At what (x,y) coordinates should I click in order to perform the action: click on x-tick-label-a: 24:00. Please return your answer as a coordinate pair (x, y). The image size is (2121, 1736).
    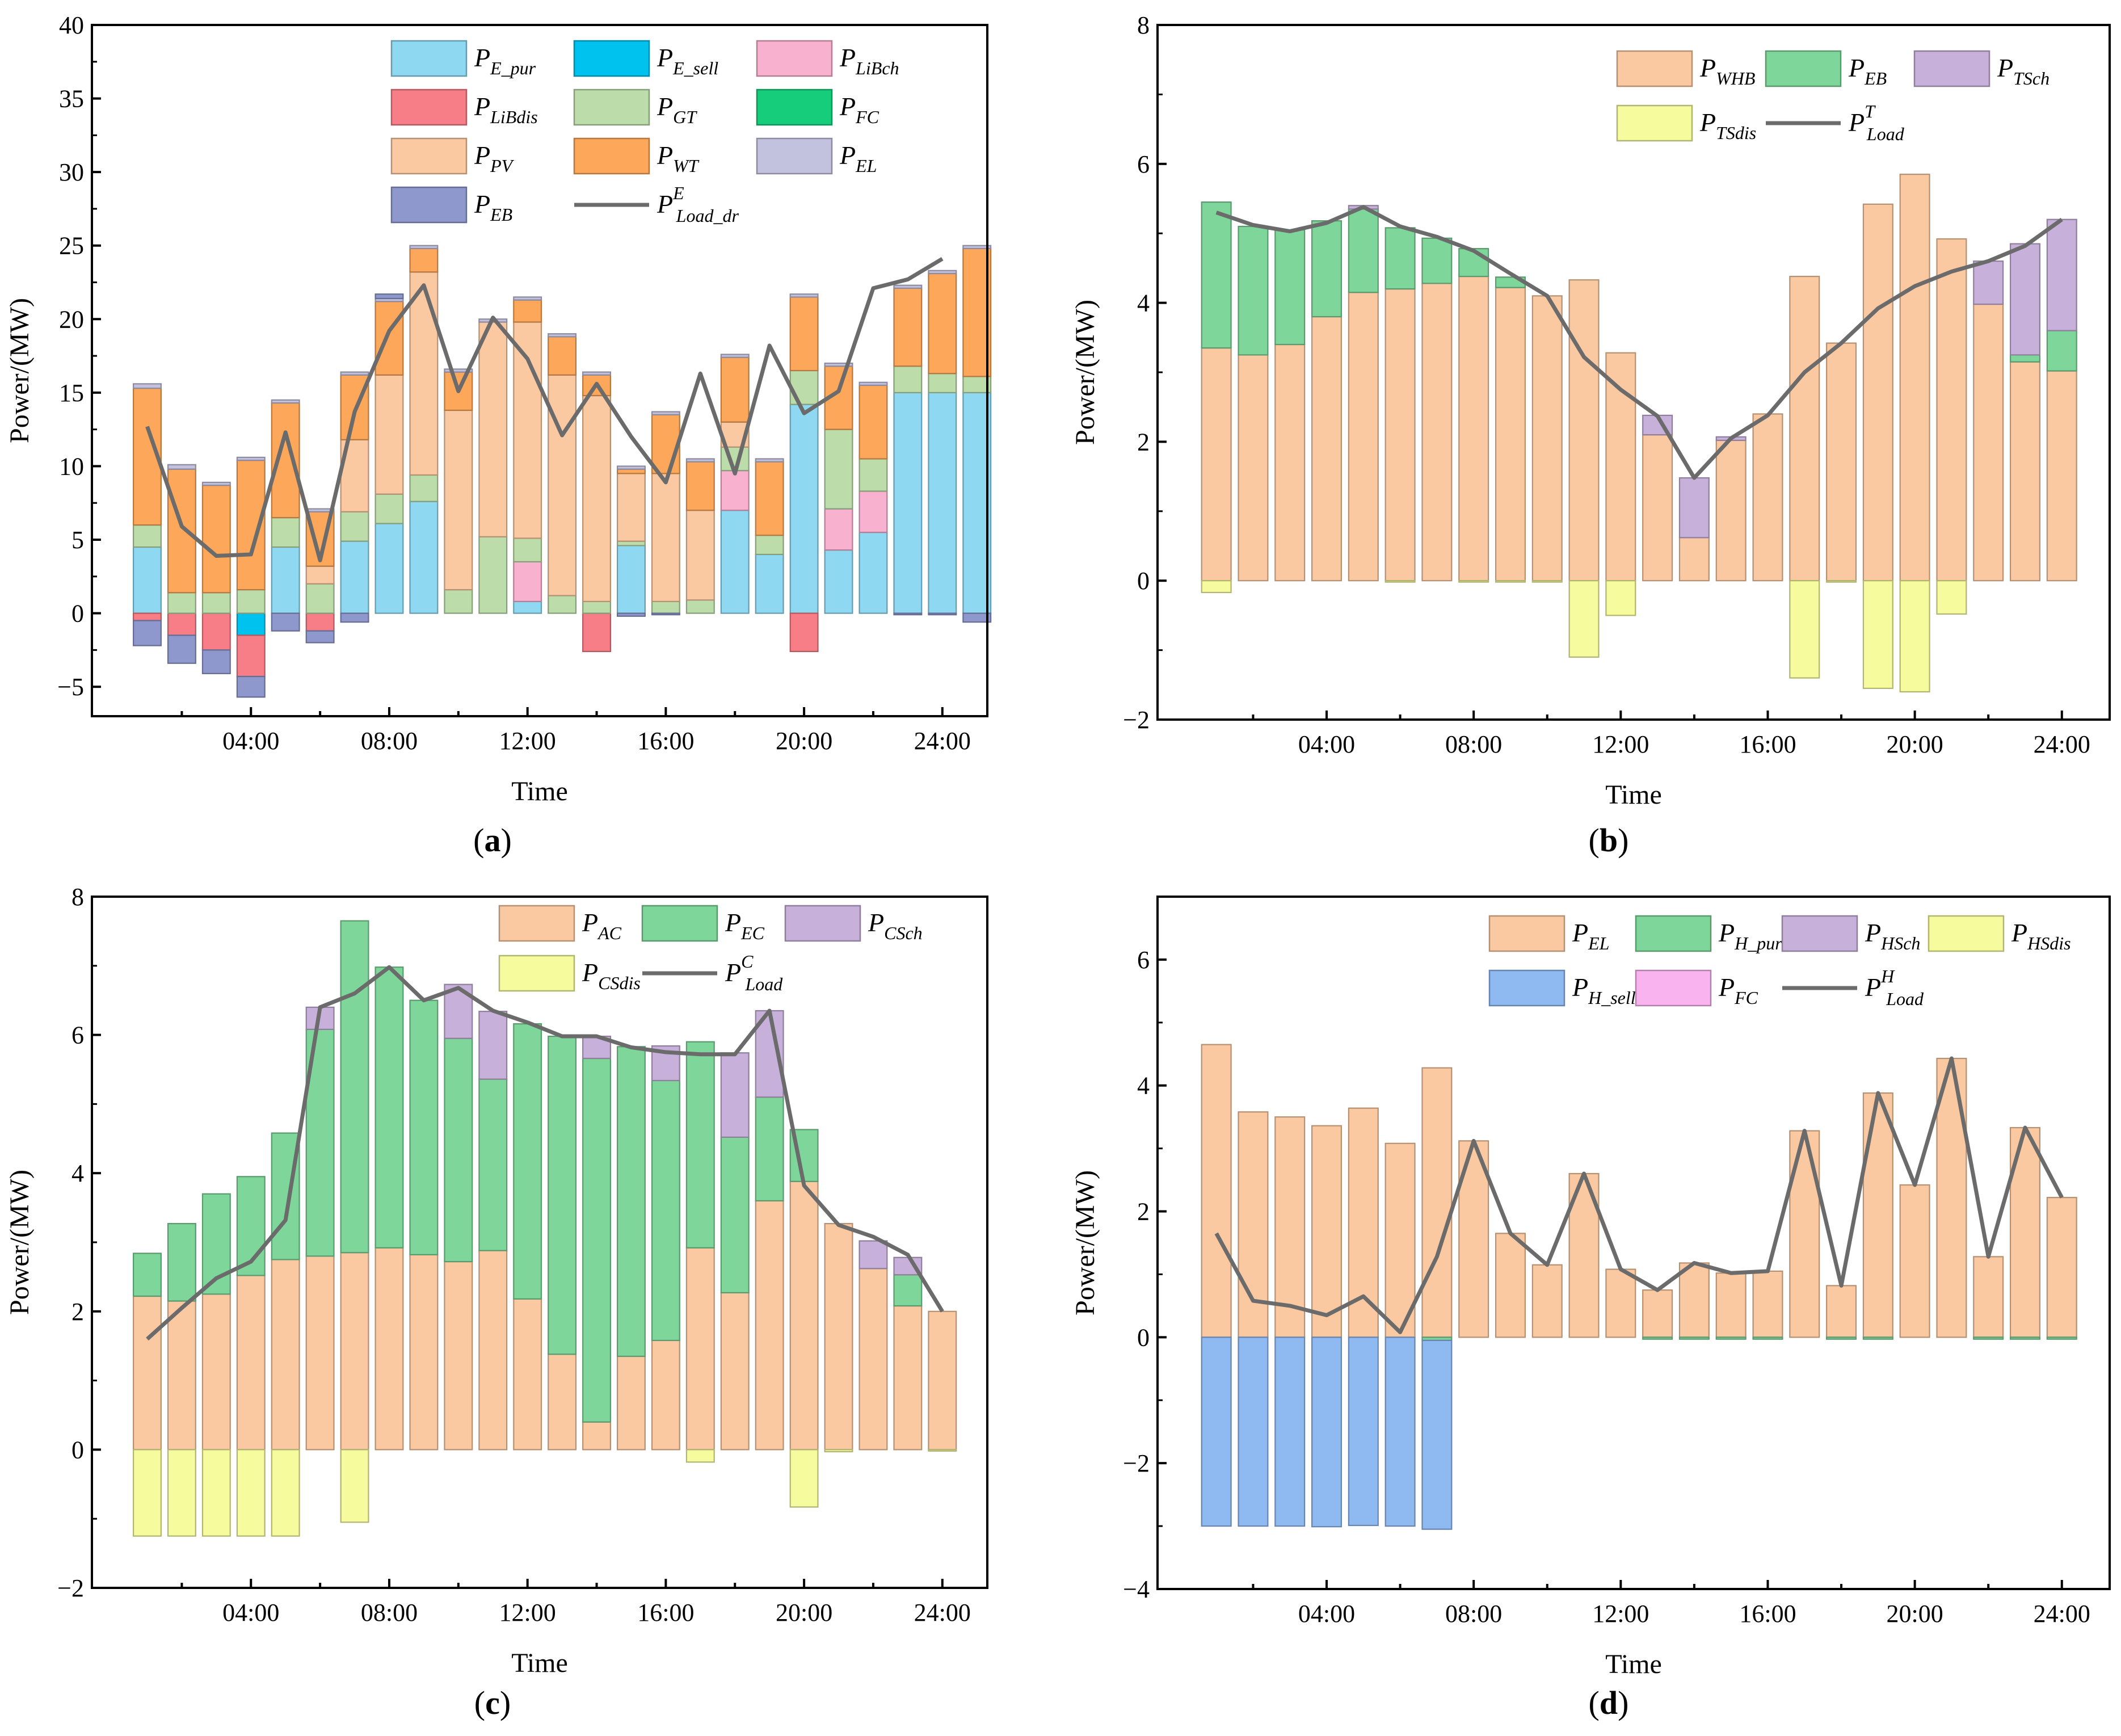
    Looking at the image, I should click on (943, 741).